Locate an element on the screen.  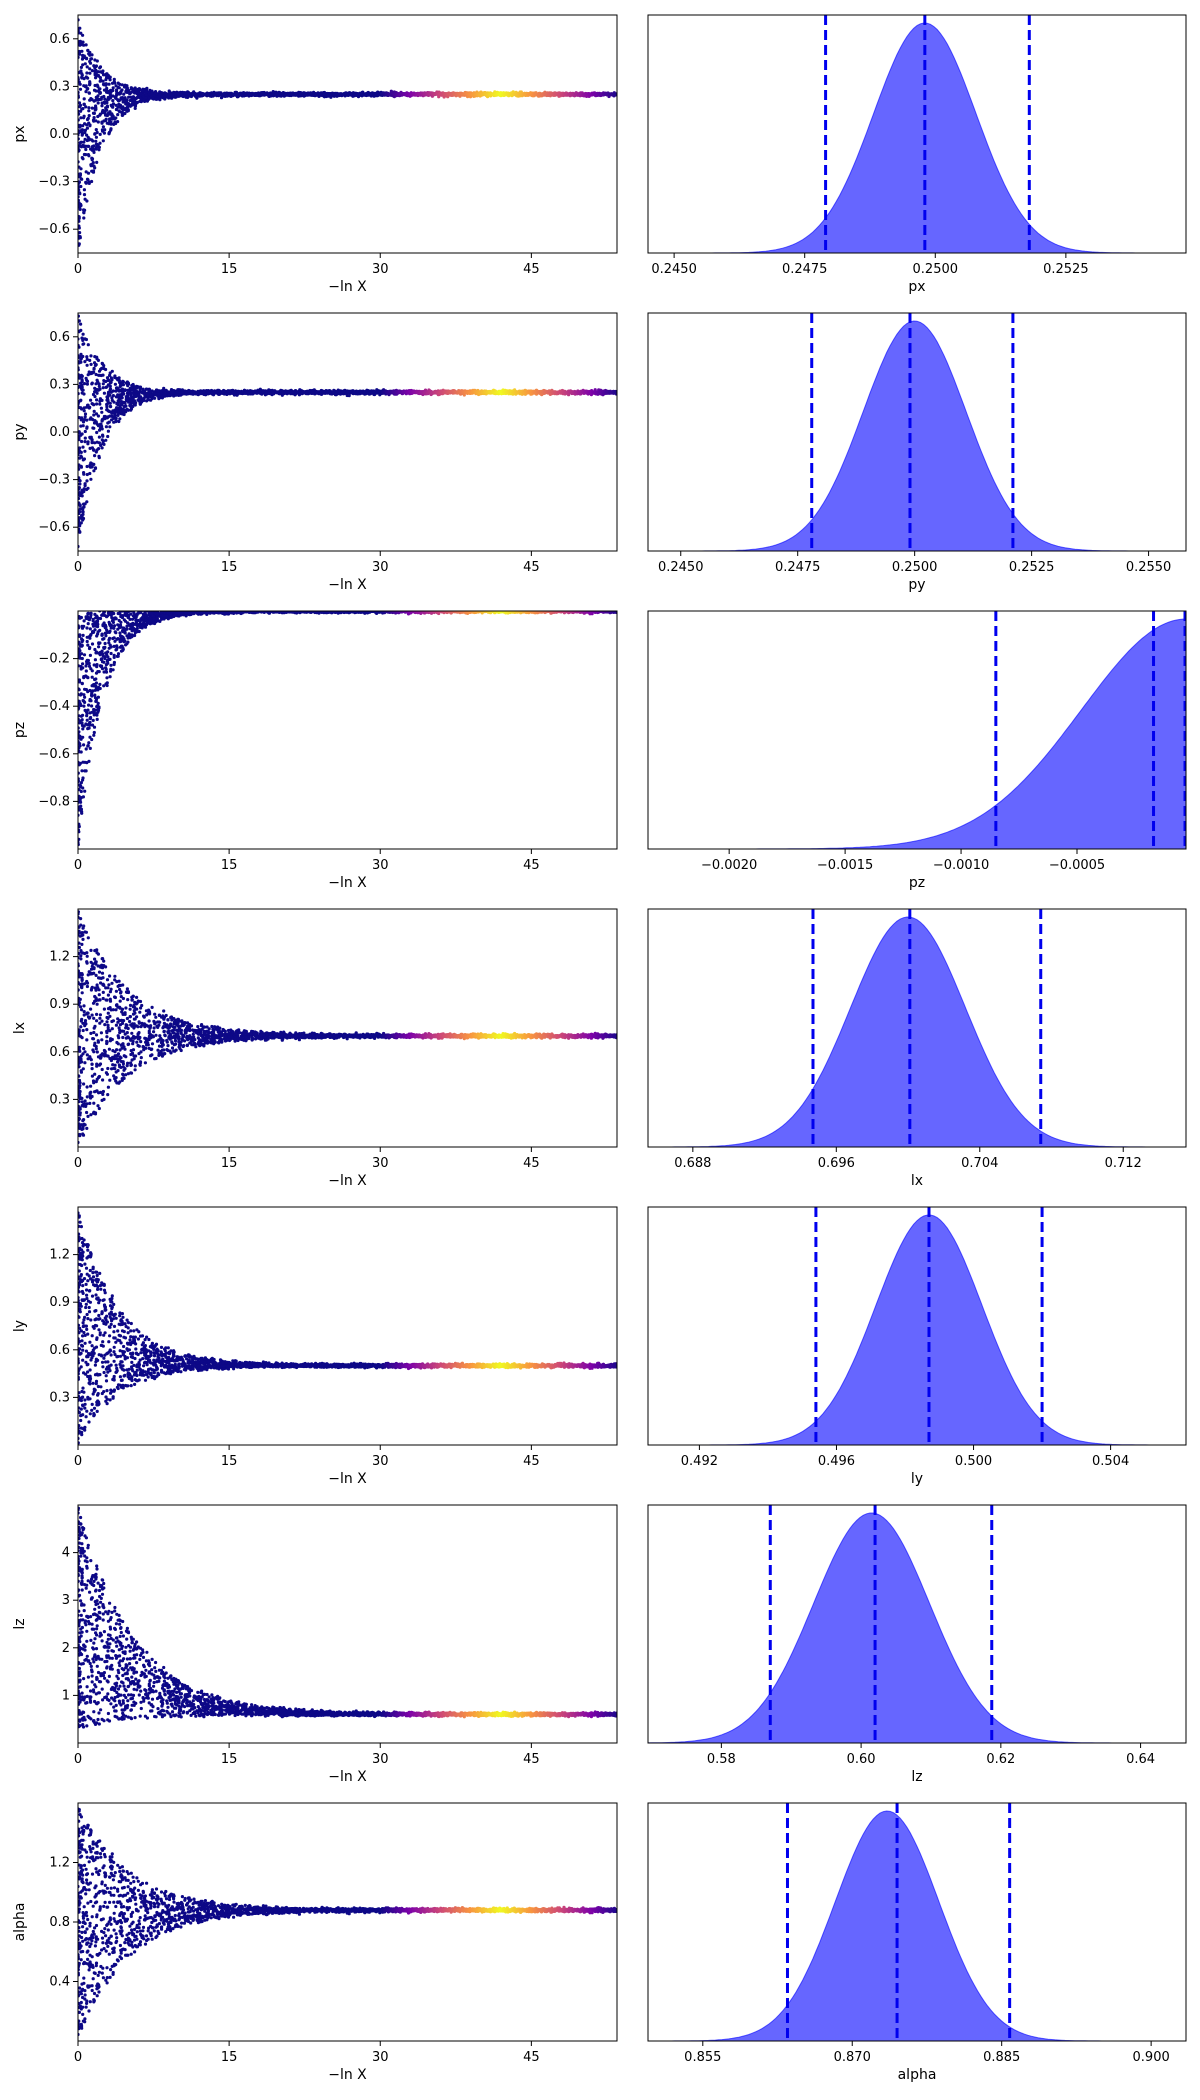
x-tick-label: 0.2500 is located at coordinates (915, 567).